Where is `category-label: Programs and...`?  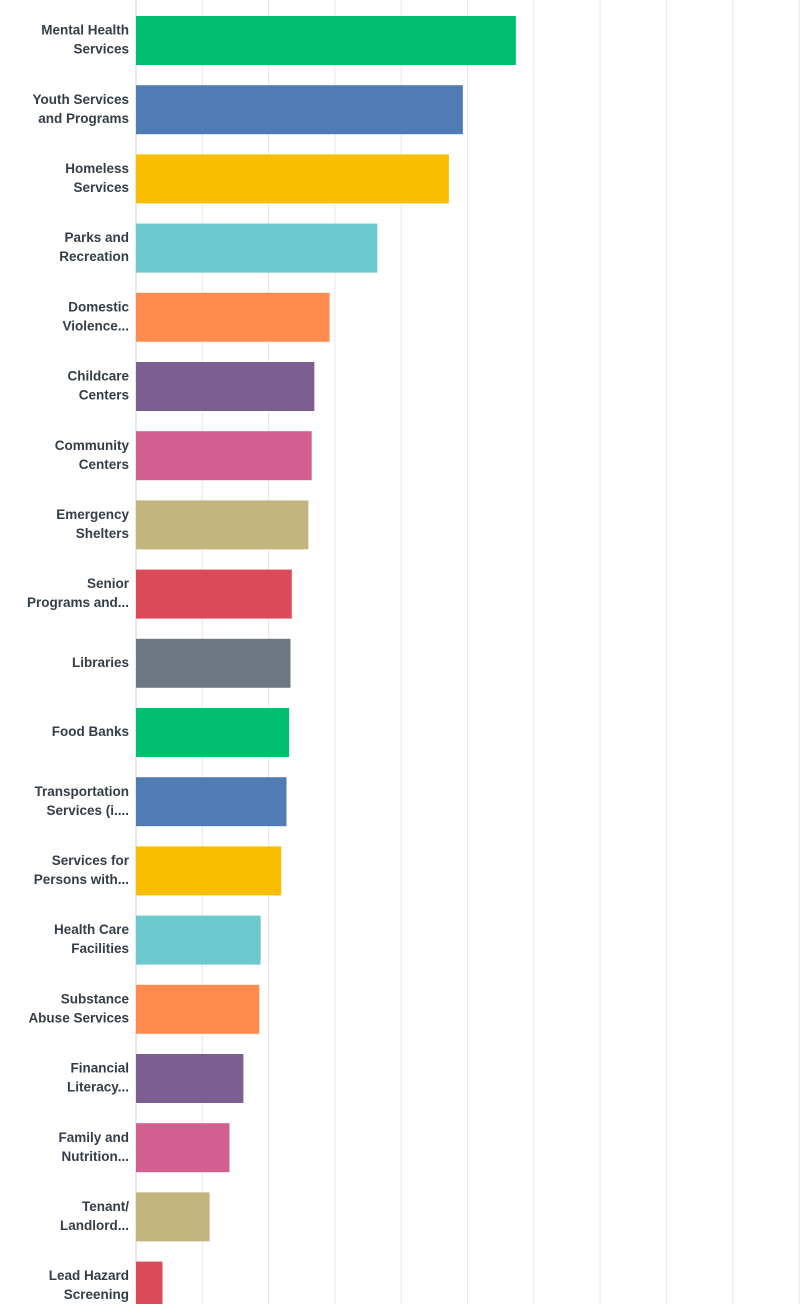
category-label: Programs and... is located at coordinates (78, 602).